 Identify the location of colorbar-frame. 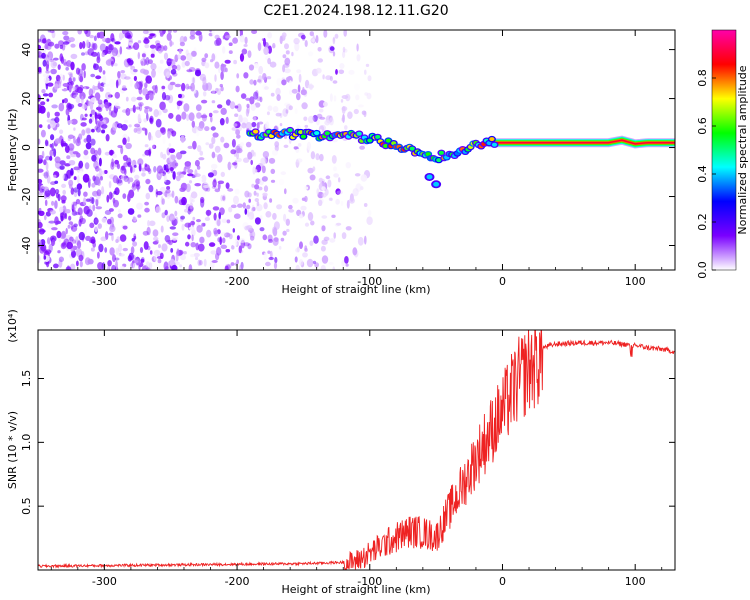
(724, 150).